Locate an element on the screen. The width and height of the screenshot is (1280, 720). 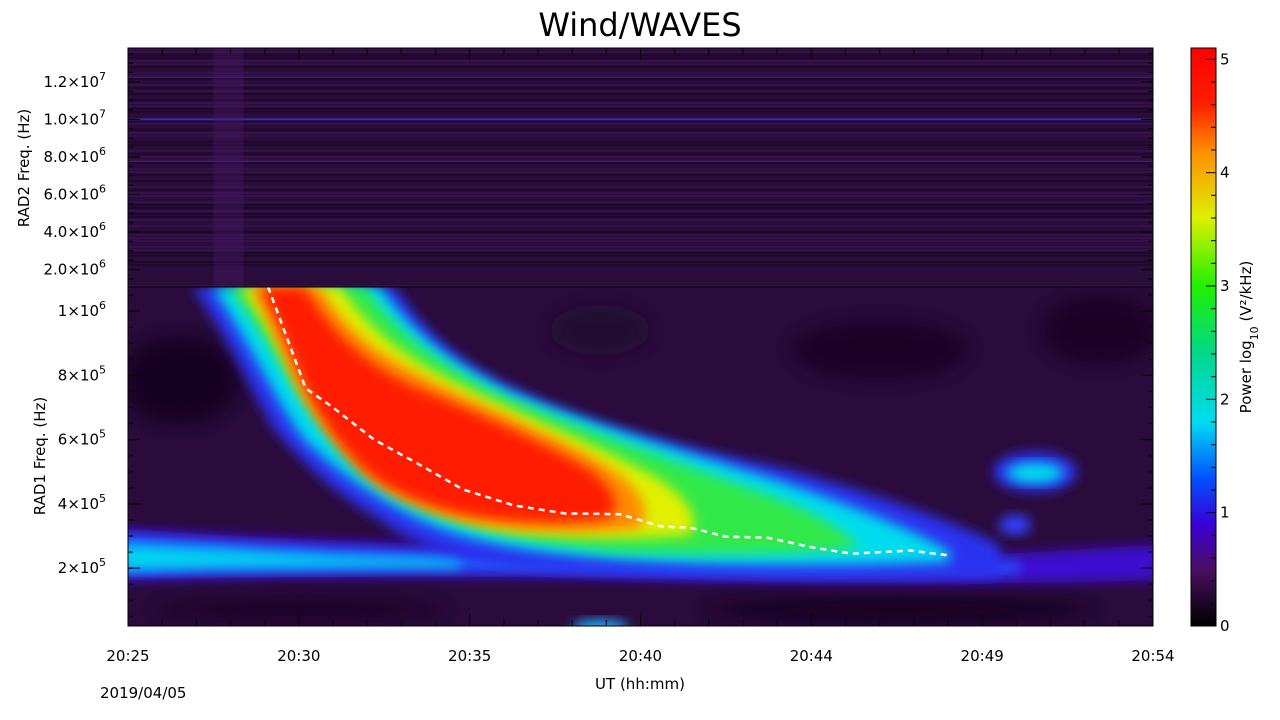
y-tick-label: 6.0×10⁶ is located at coordinates (74, 192).